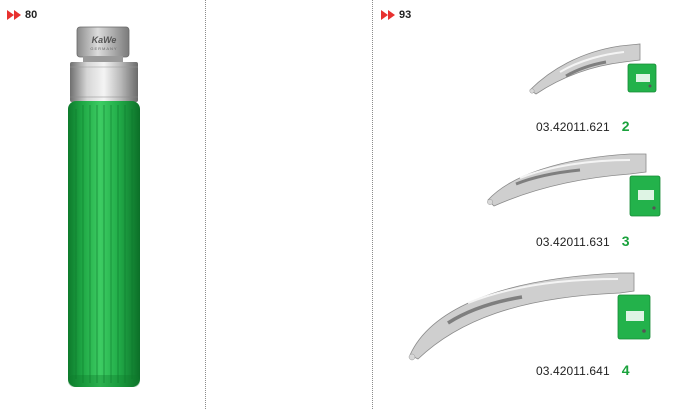 The height and width of the screenshot is (409, 686). What do you see at coordinates (31, 15) in the screenshot?
I see `page-ref-number: 80` at bounding box center [31, 15].